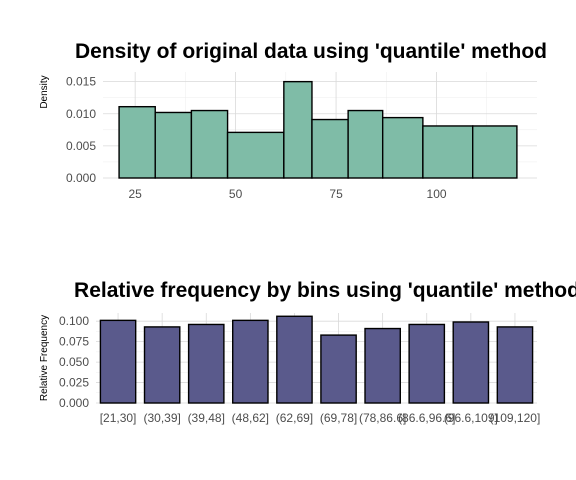  Describe the element at coordinates (471, 418) in the screenshot. I see `chart-2-x-tick-label: (96.6,109]` at that location.